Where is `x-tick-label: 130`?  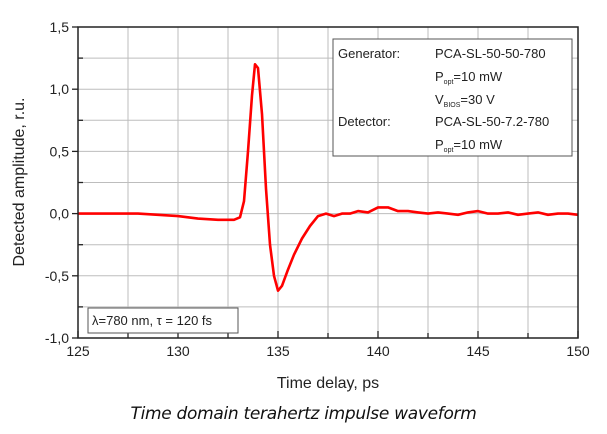
x-tick-label: 130 is located at coordinates (178, 351).